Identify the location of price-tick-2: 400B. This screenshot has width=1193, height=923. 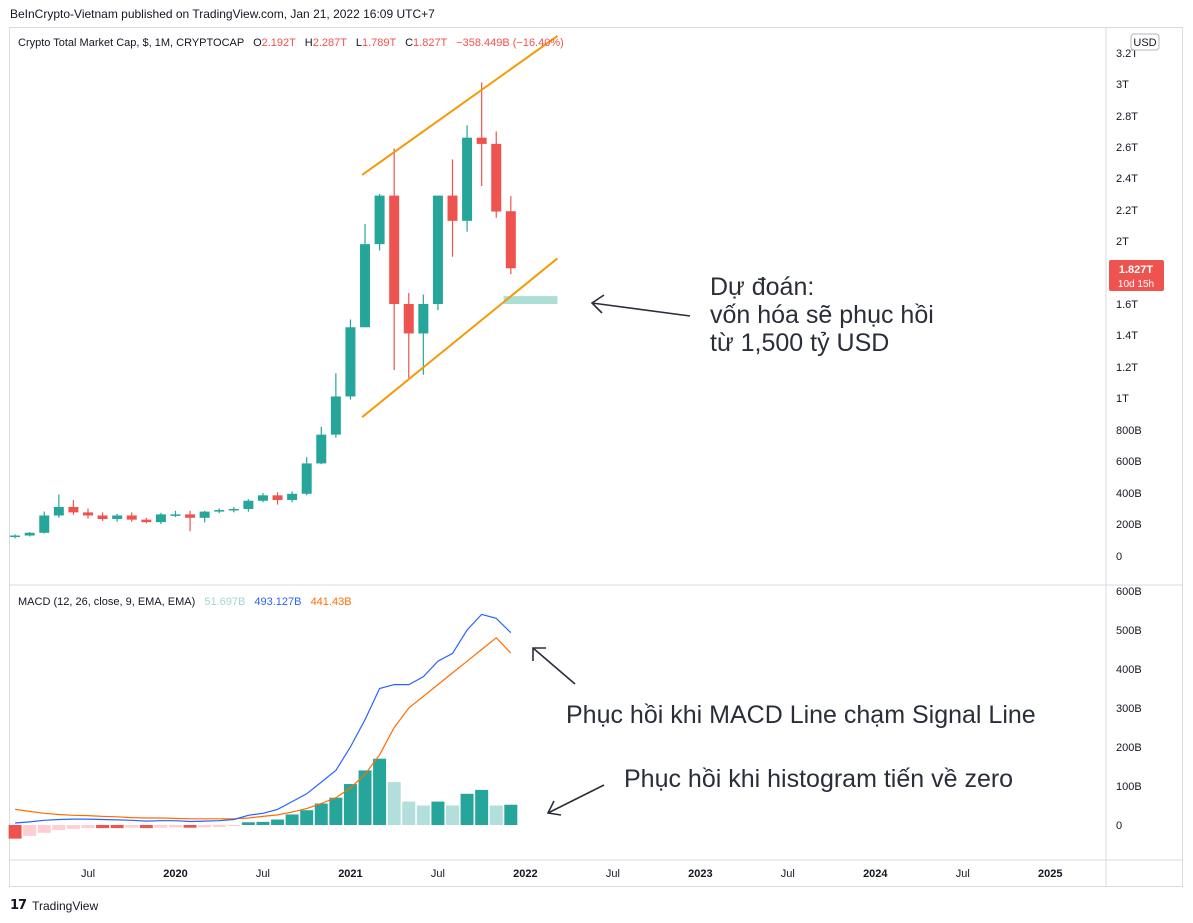
(1129, 494).